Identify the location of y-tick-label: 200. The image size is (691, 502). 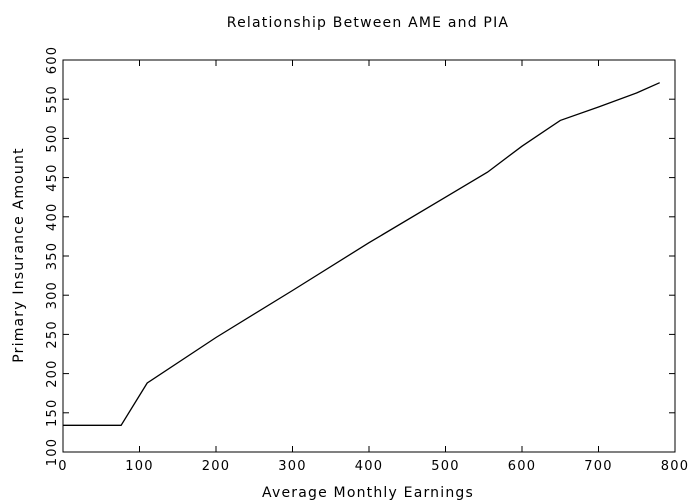
(52, 373).